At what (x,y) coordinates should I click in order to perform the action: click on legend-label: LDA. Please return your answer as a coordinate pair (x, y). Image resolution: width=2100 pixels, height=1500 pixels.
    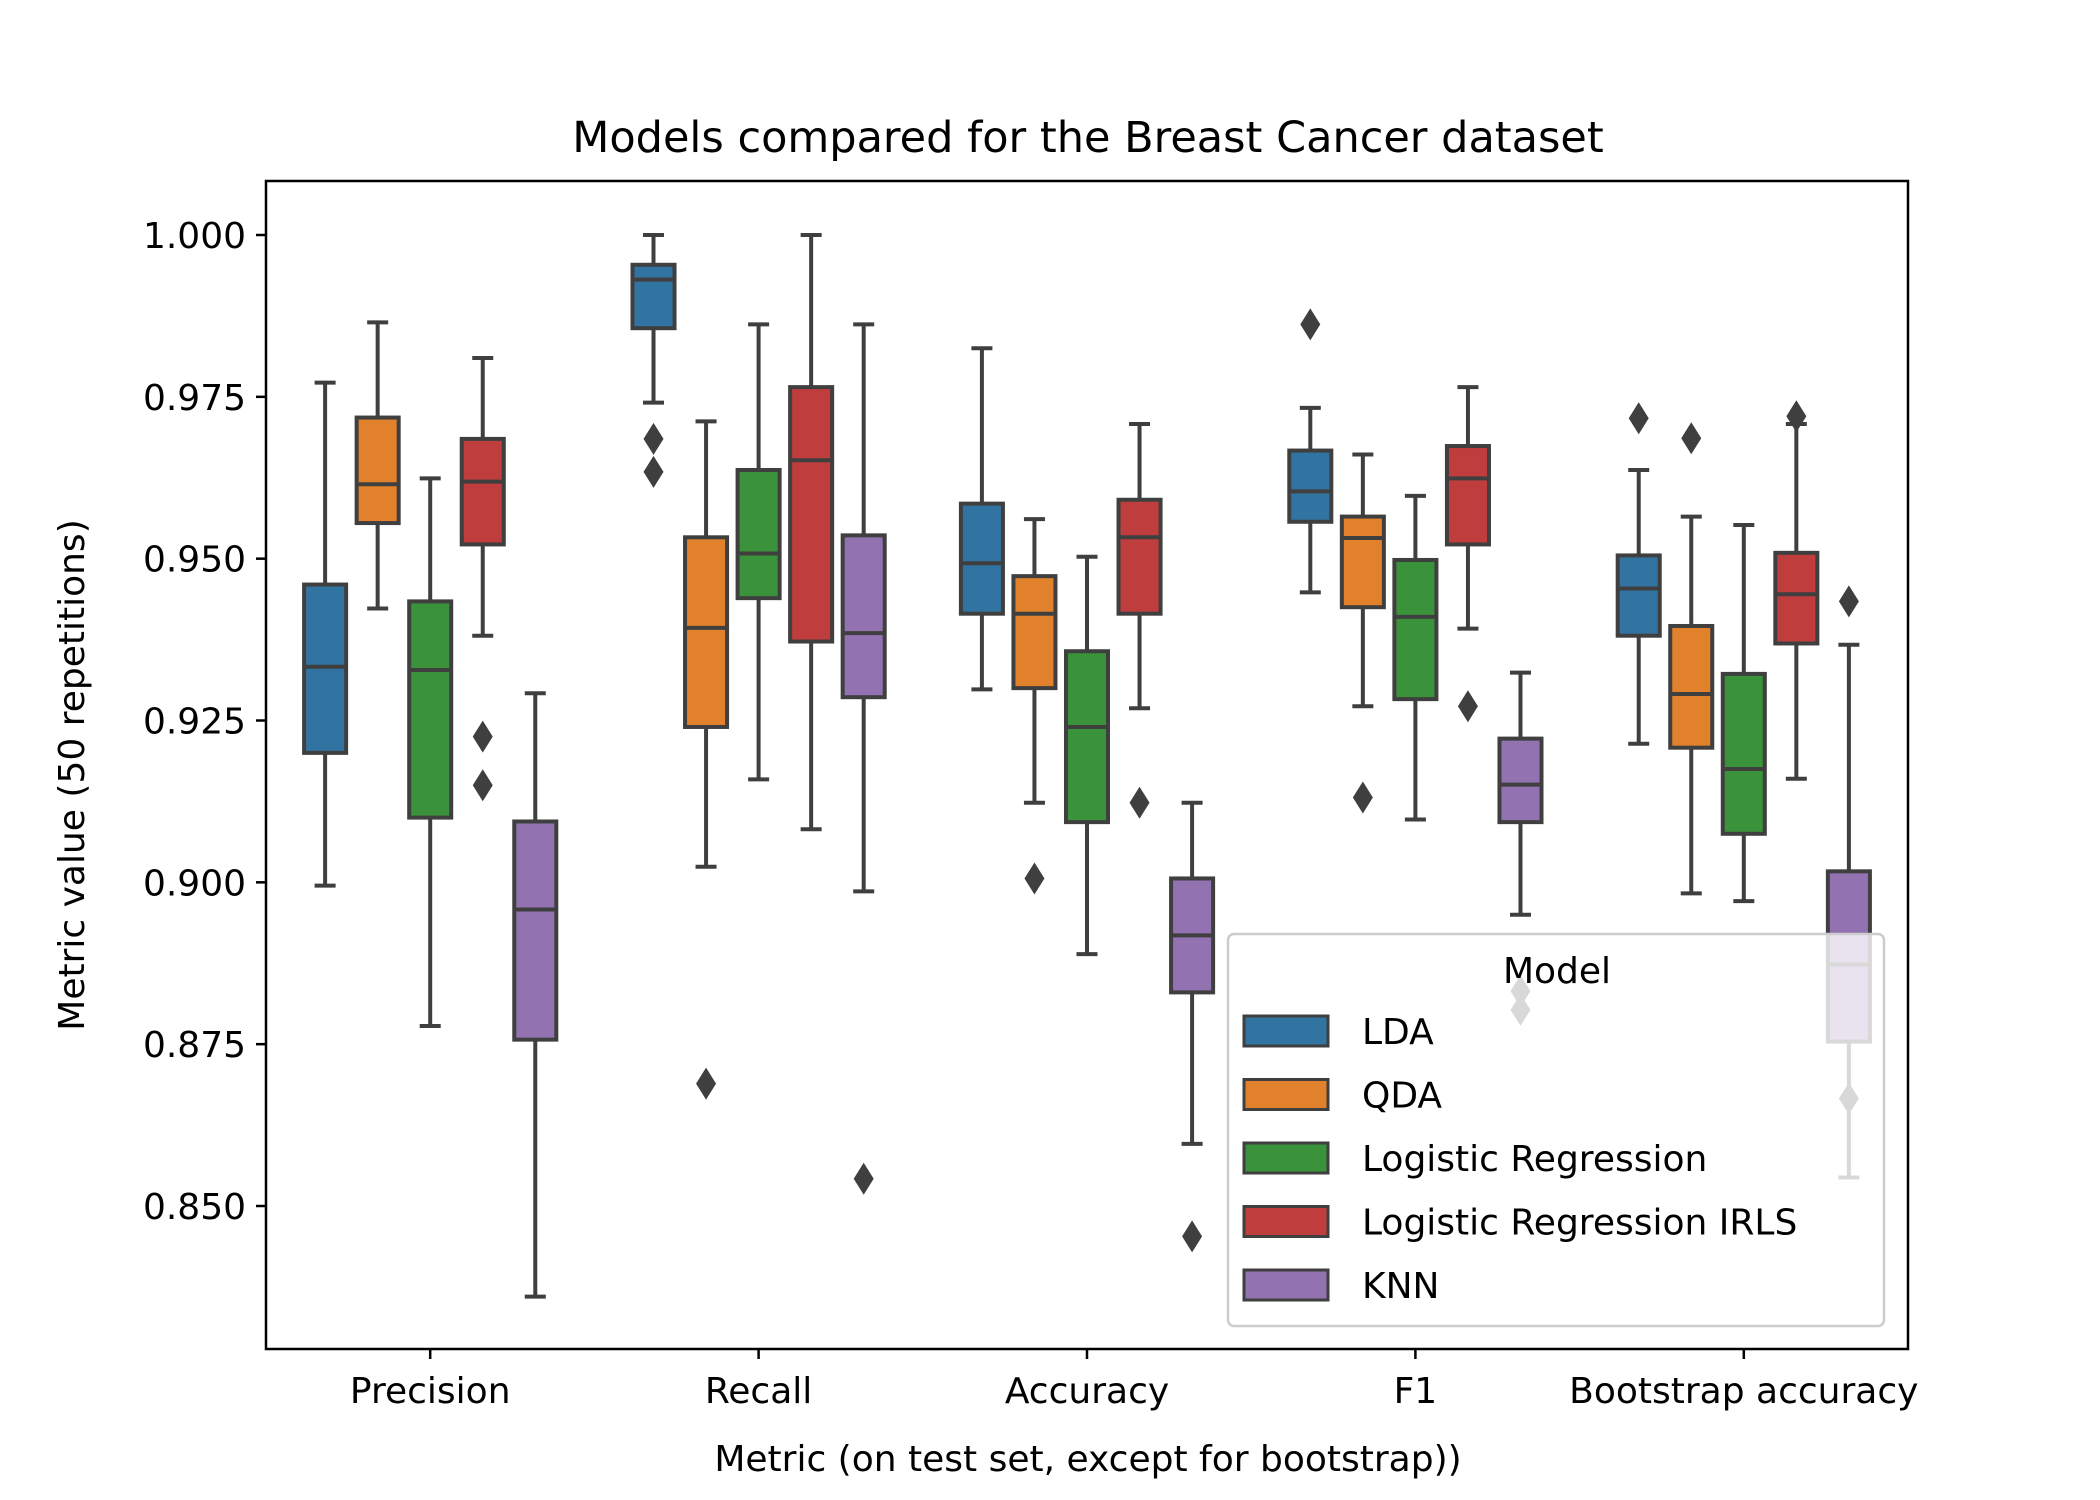
    Looking at the image, I should click on (1398, 1032).